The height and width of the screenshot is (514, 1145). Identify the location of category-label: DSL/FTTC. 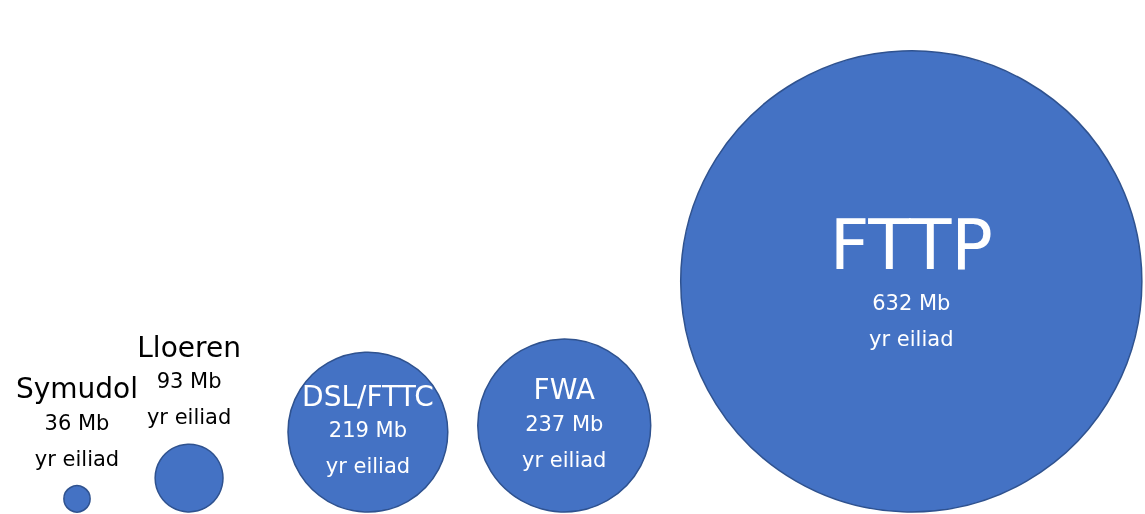
(368, 396).